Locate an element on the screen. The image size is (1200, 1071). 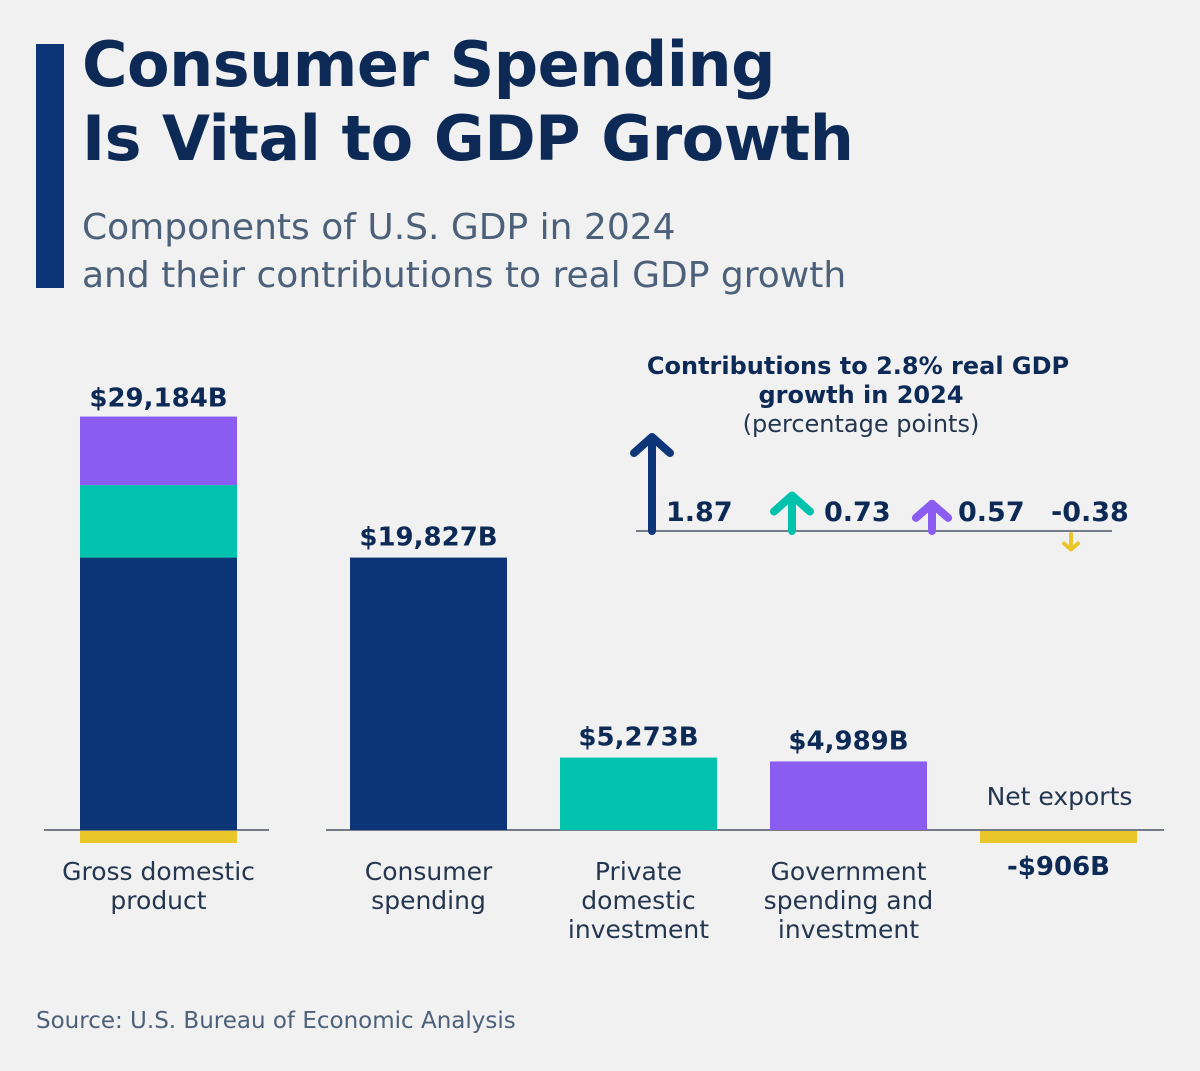
bar-consumer is located at coordinates (428, 693).